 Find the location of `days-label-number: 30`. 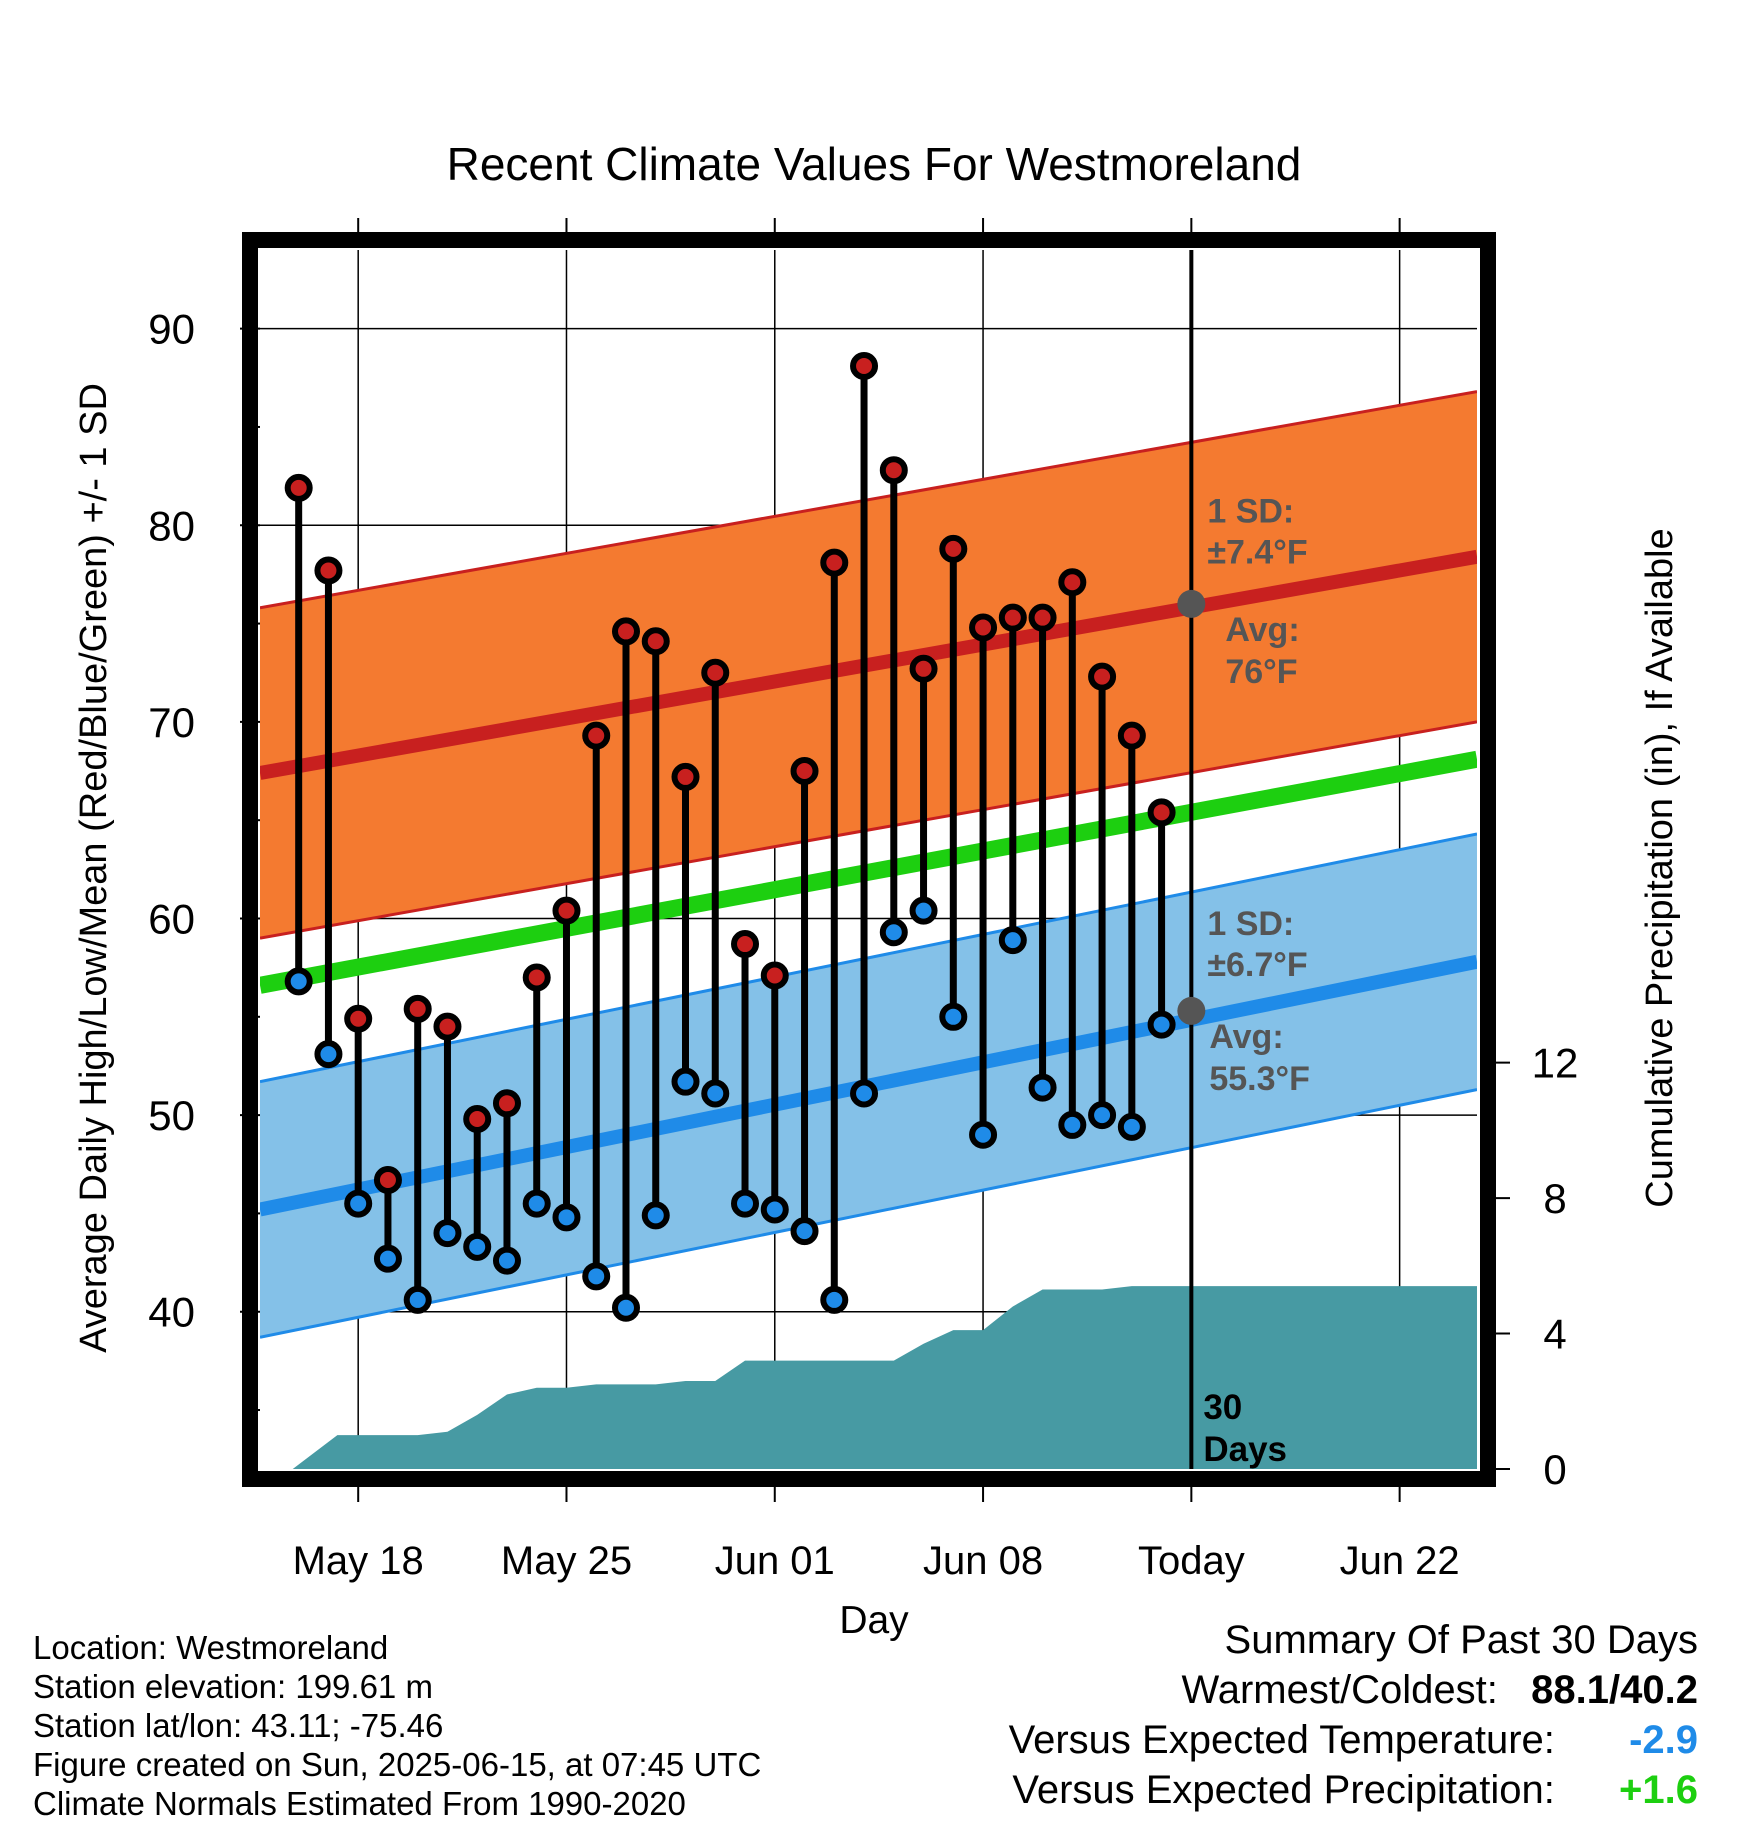

days-label-number: 30 is located at coordinates (1222, 1407).